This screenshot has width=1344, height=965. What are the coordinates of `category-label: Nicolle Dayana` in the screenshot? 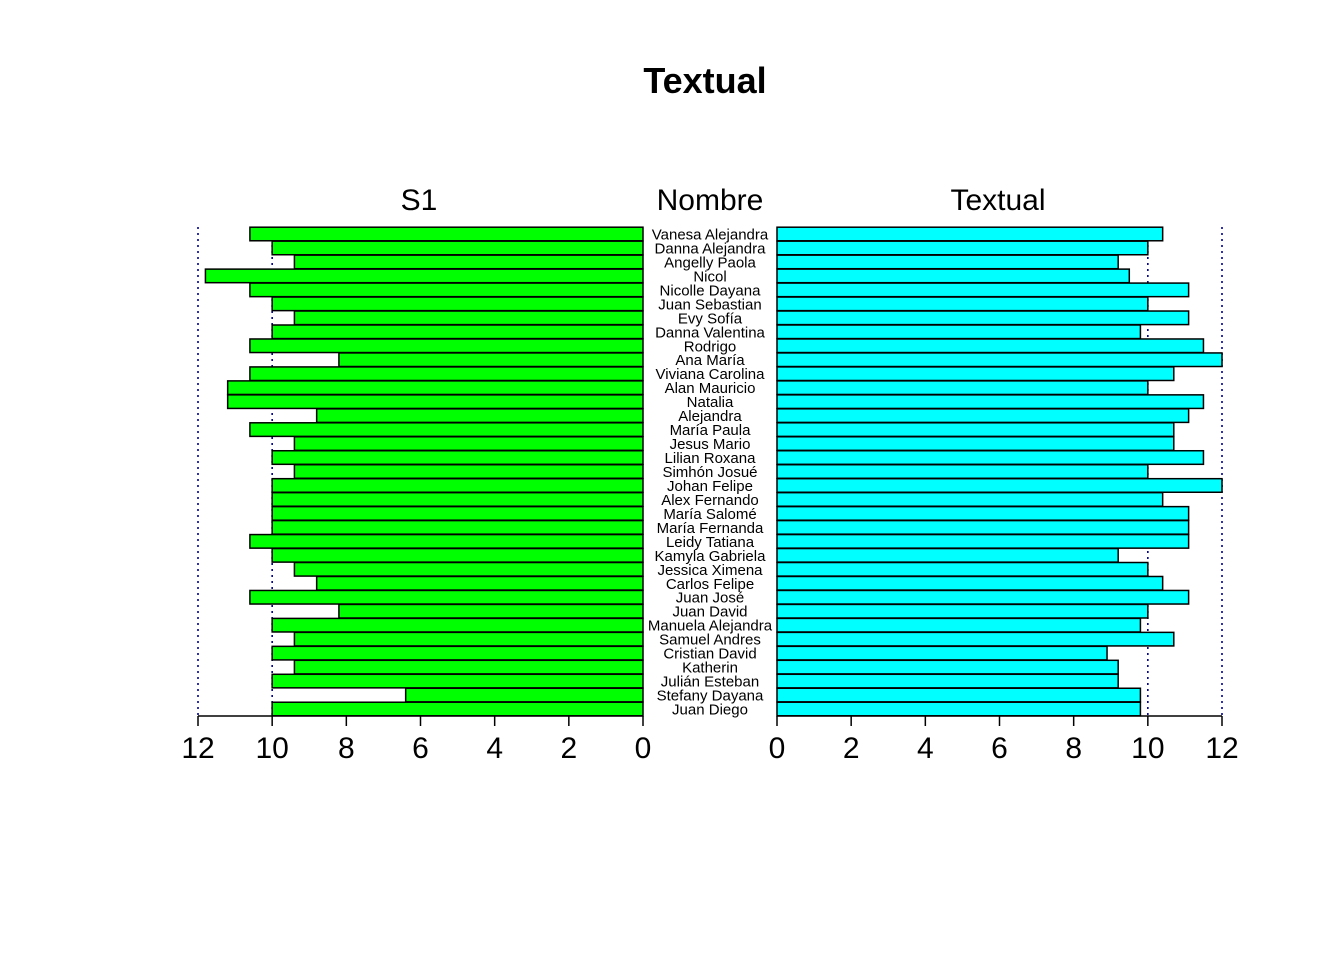 It's located at (711, 290).